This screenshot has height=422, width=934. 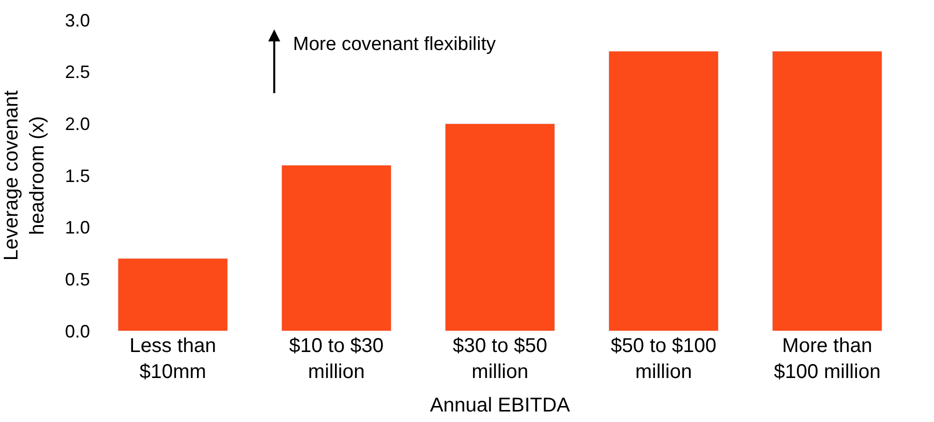 I want to click on y-tick-label: 0.0, so click(x=77, y=331).